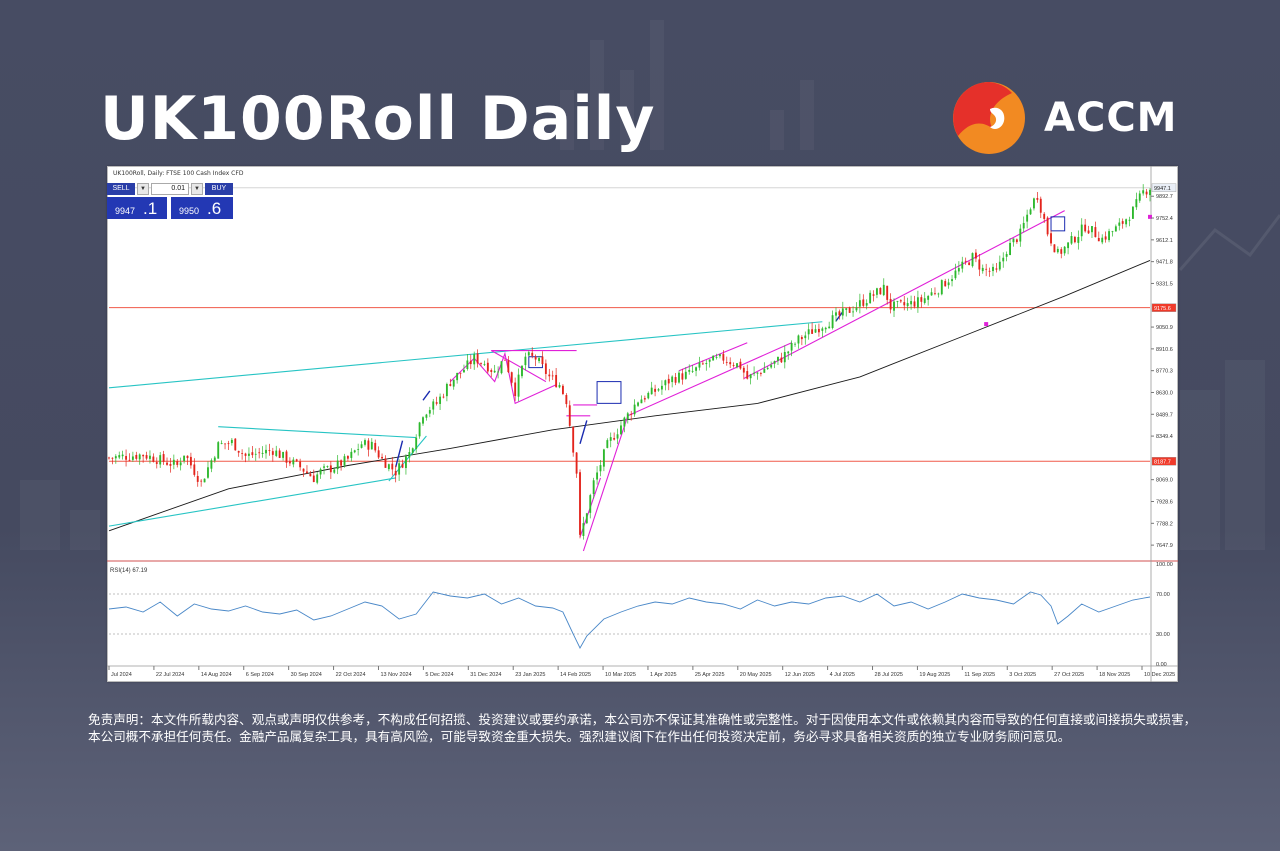  Describe the element at coordinates (219, 189) in the screenshot. I see `buy-button: BUY` at that location.